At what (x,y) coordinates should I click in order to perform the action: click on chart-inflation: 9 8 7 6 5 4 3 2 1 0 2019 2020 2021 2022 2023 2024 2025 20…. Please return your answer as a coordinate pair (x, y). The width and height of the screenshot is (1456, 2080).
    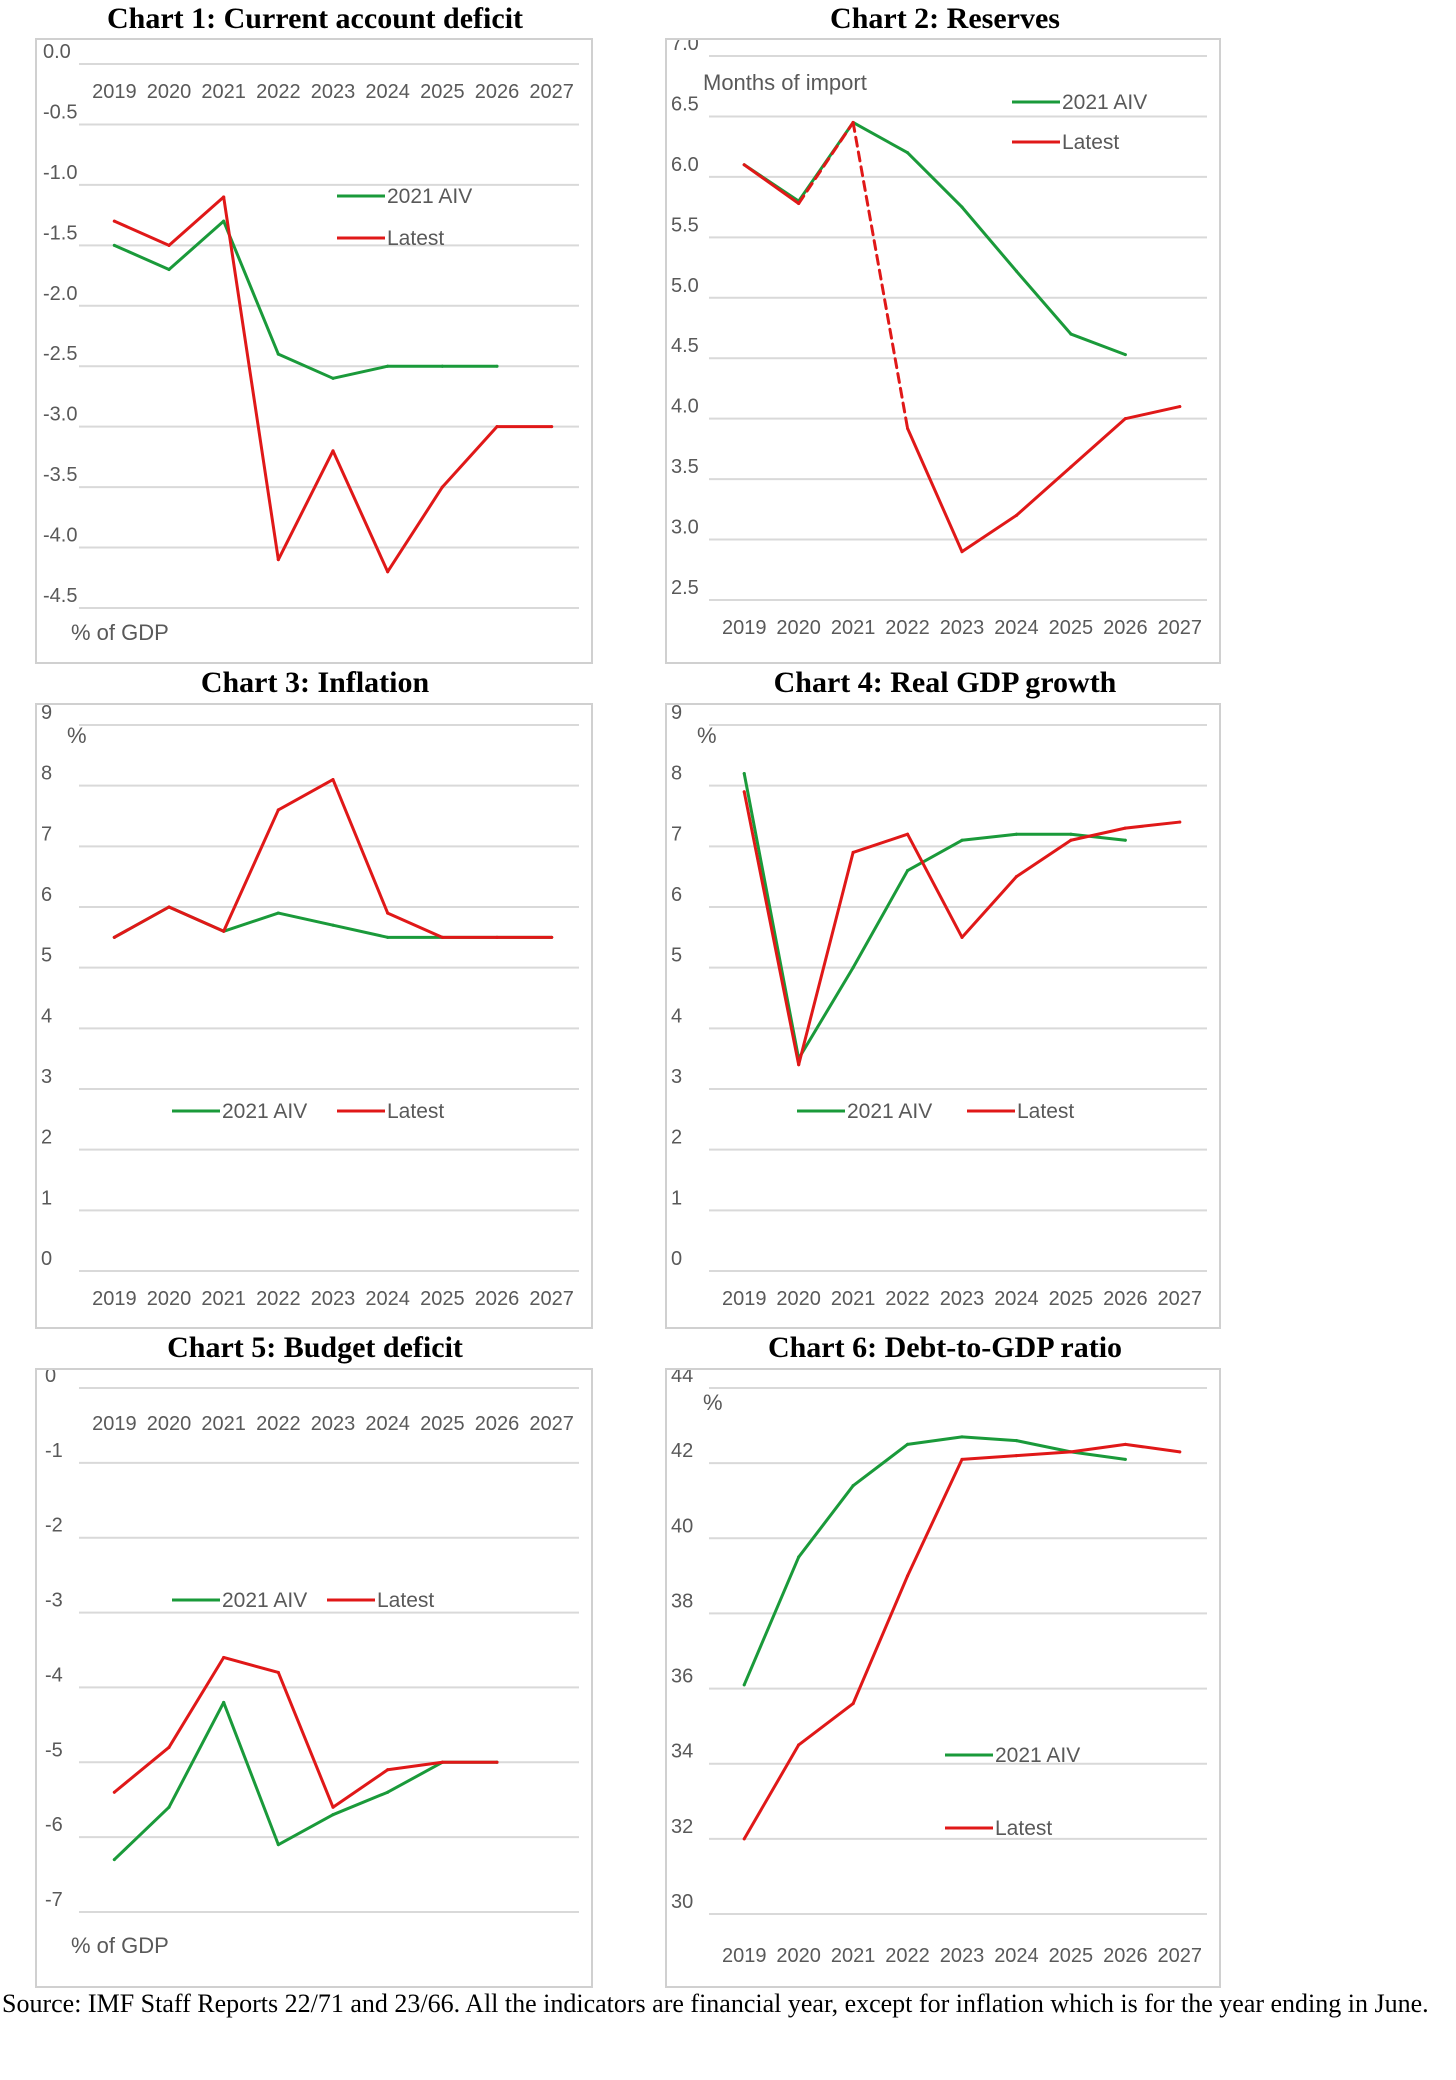
    Looking at the image, I should click on (314, 1016).